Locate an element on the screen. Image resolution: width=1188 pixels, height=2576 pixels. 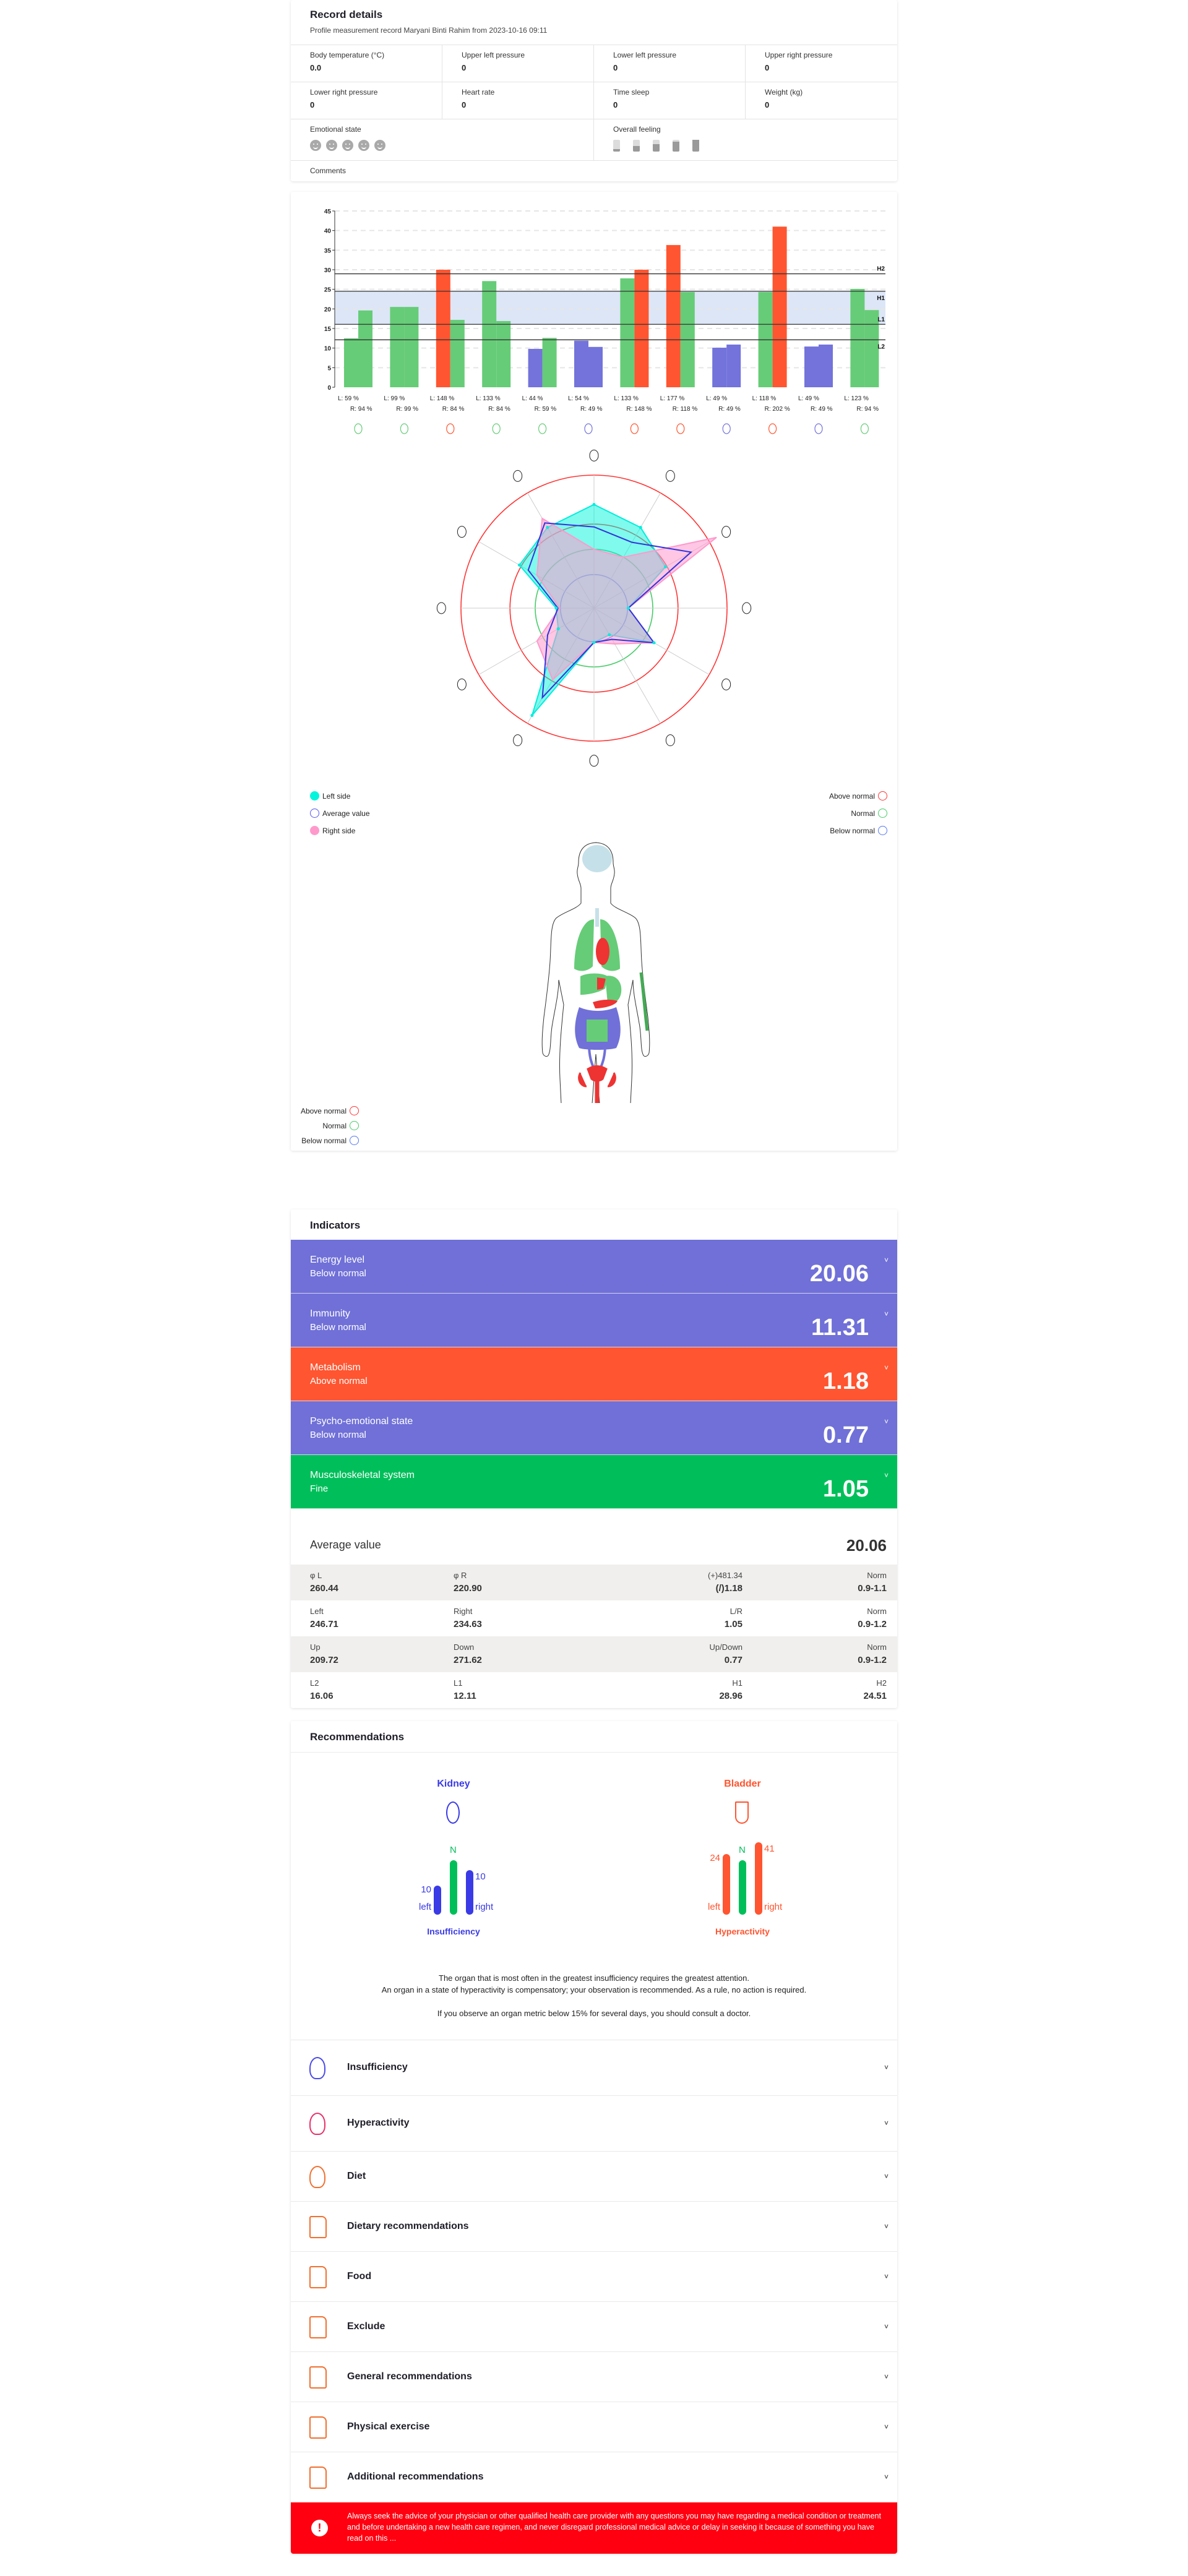
stomach is located at coordinates (613, 990).